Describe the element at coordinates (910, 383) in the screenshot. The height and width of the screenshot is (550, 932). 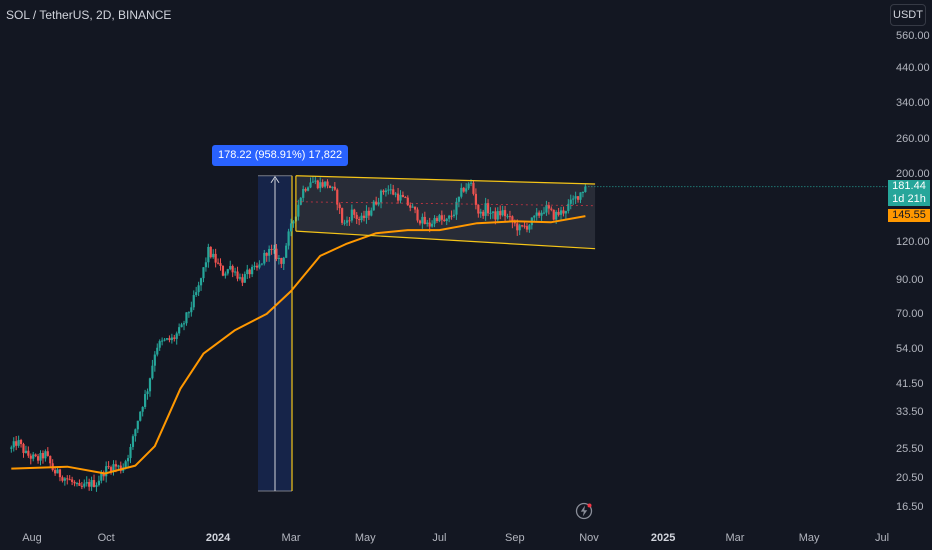
I see `price-tick-label: 41.50` at that location.